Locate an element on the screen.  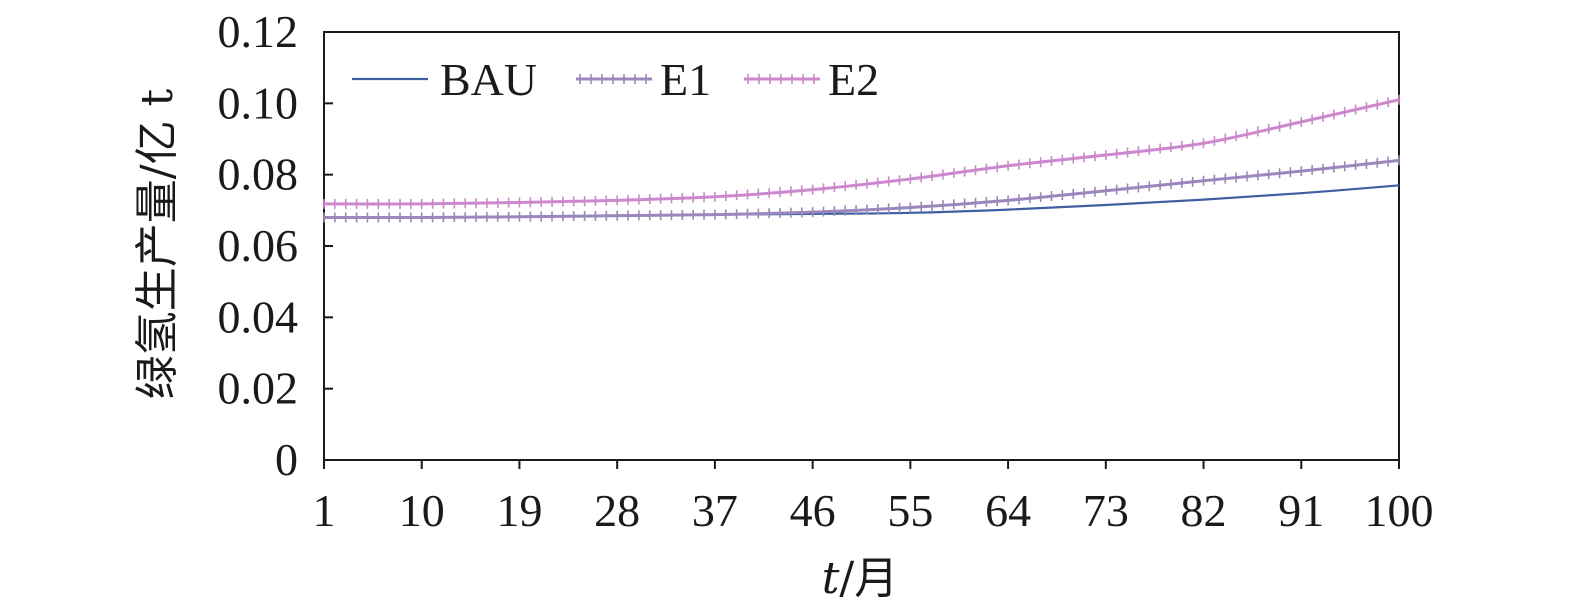
x-tick-label: 46 is located at coordinates (813, 510).